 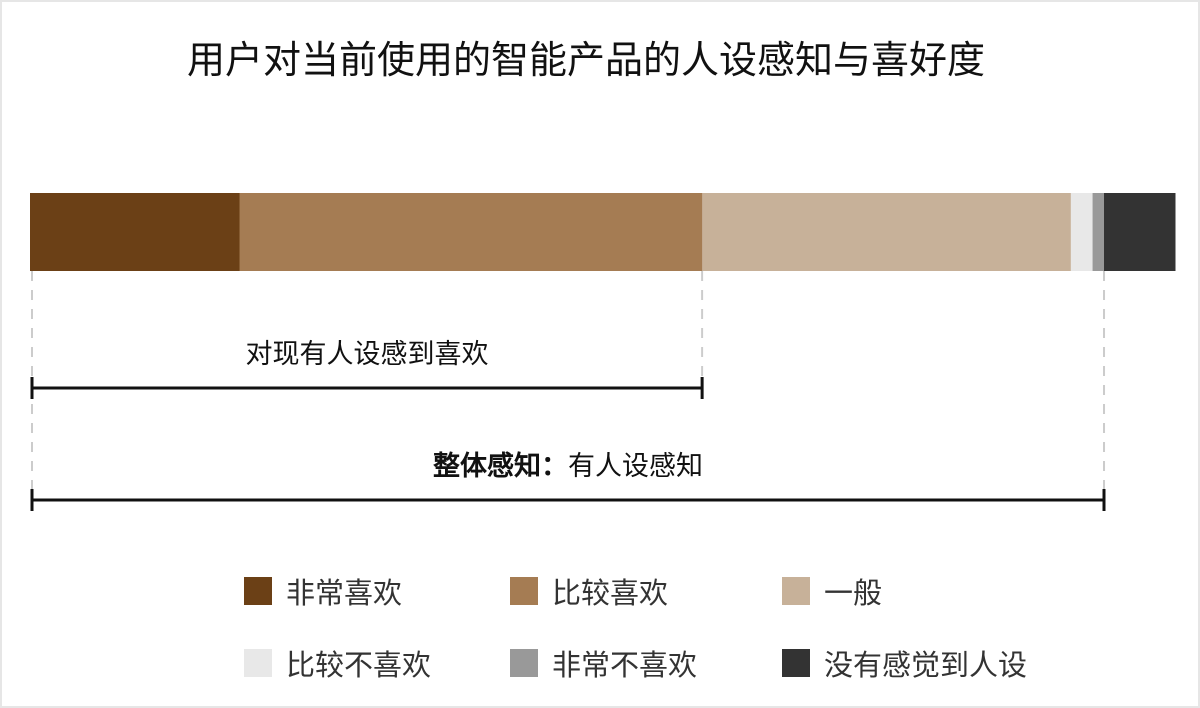 What do you see at coordinates (853, 593) in the screenshot?
I see `legend-label: 一般` at bounding box center [853, 593].